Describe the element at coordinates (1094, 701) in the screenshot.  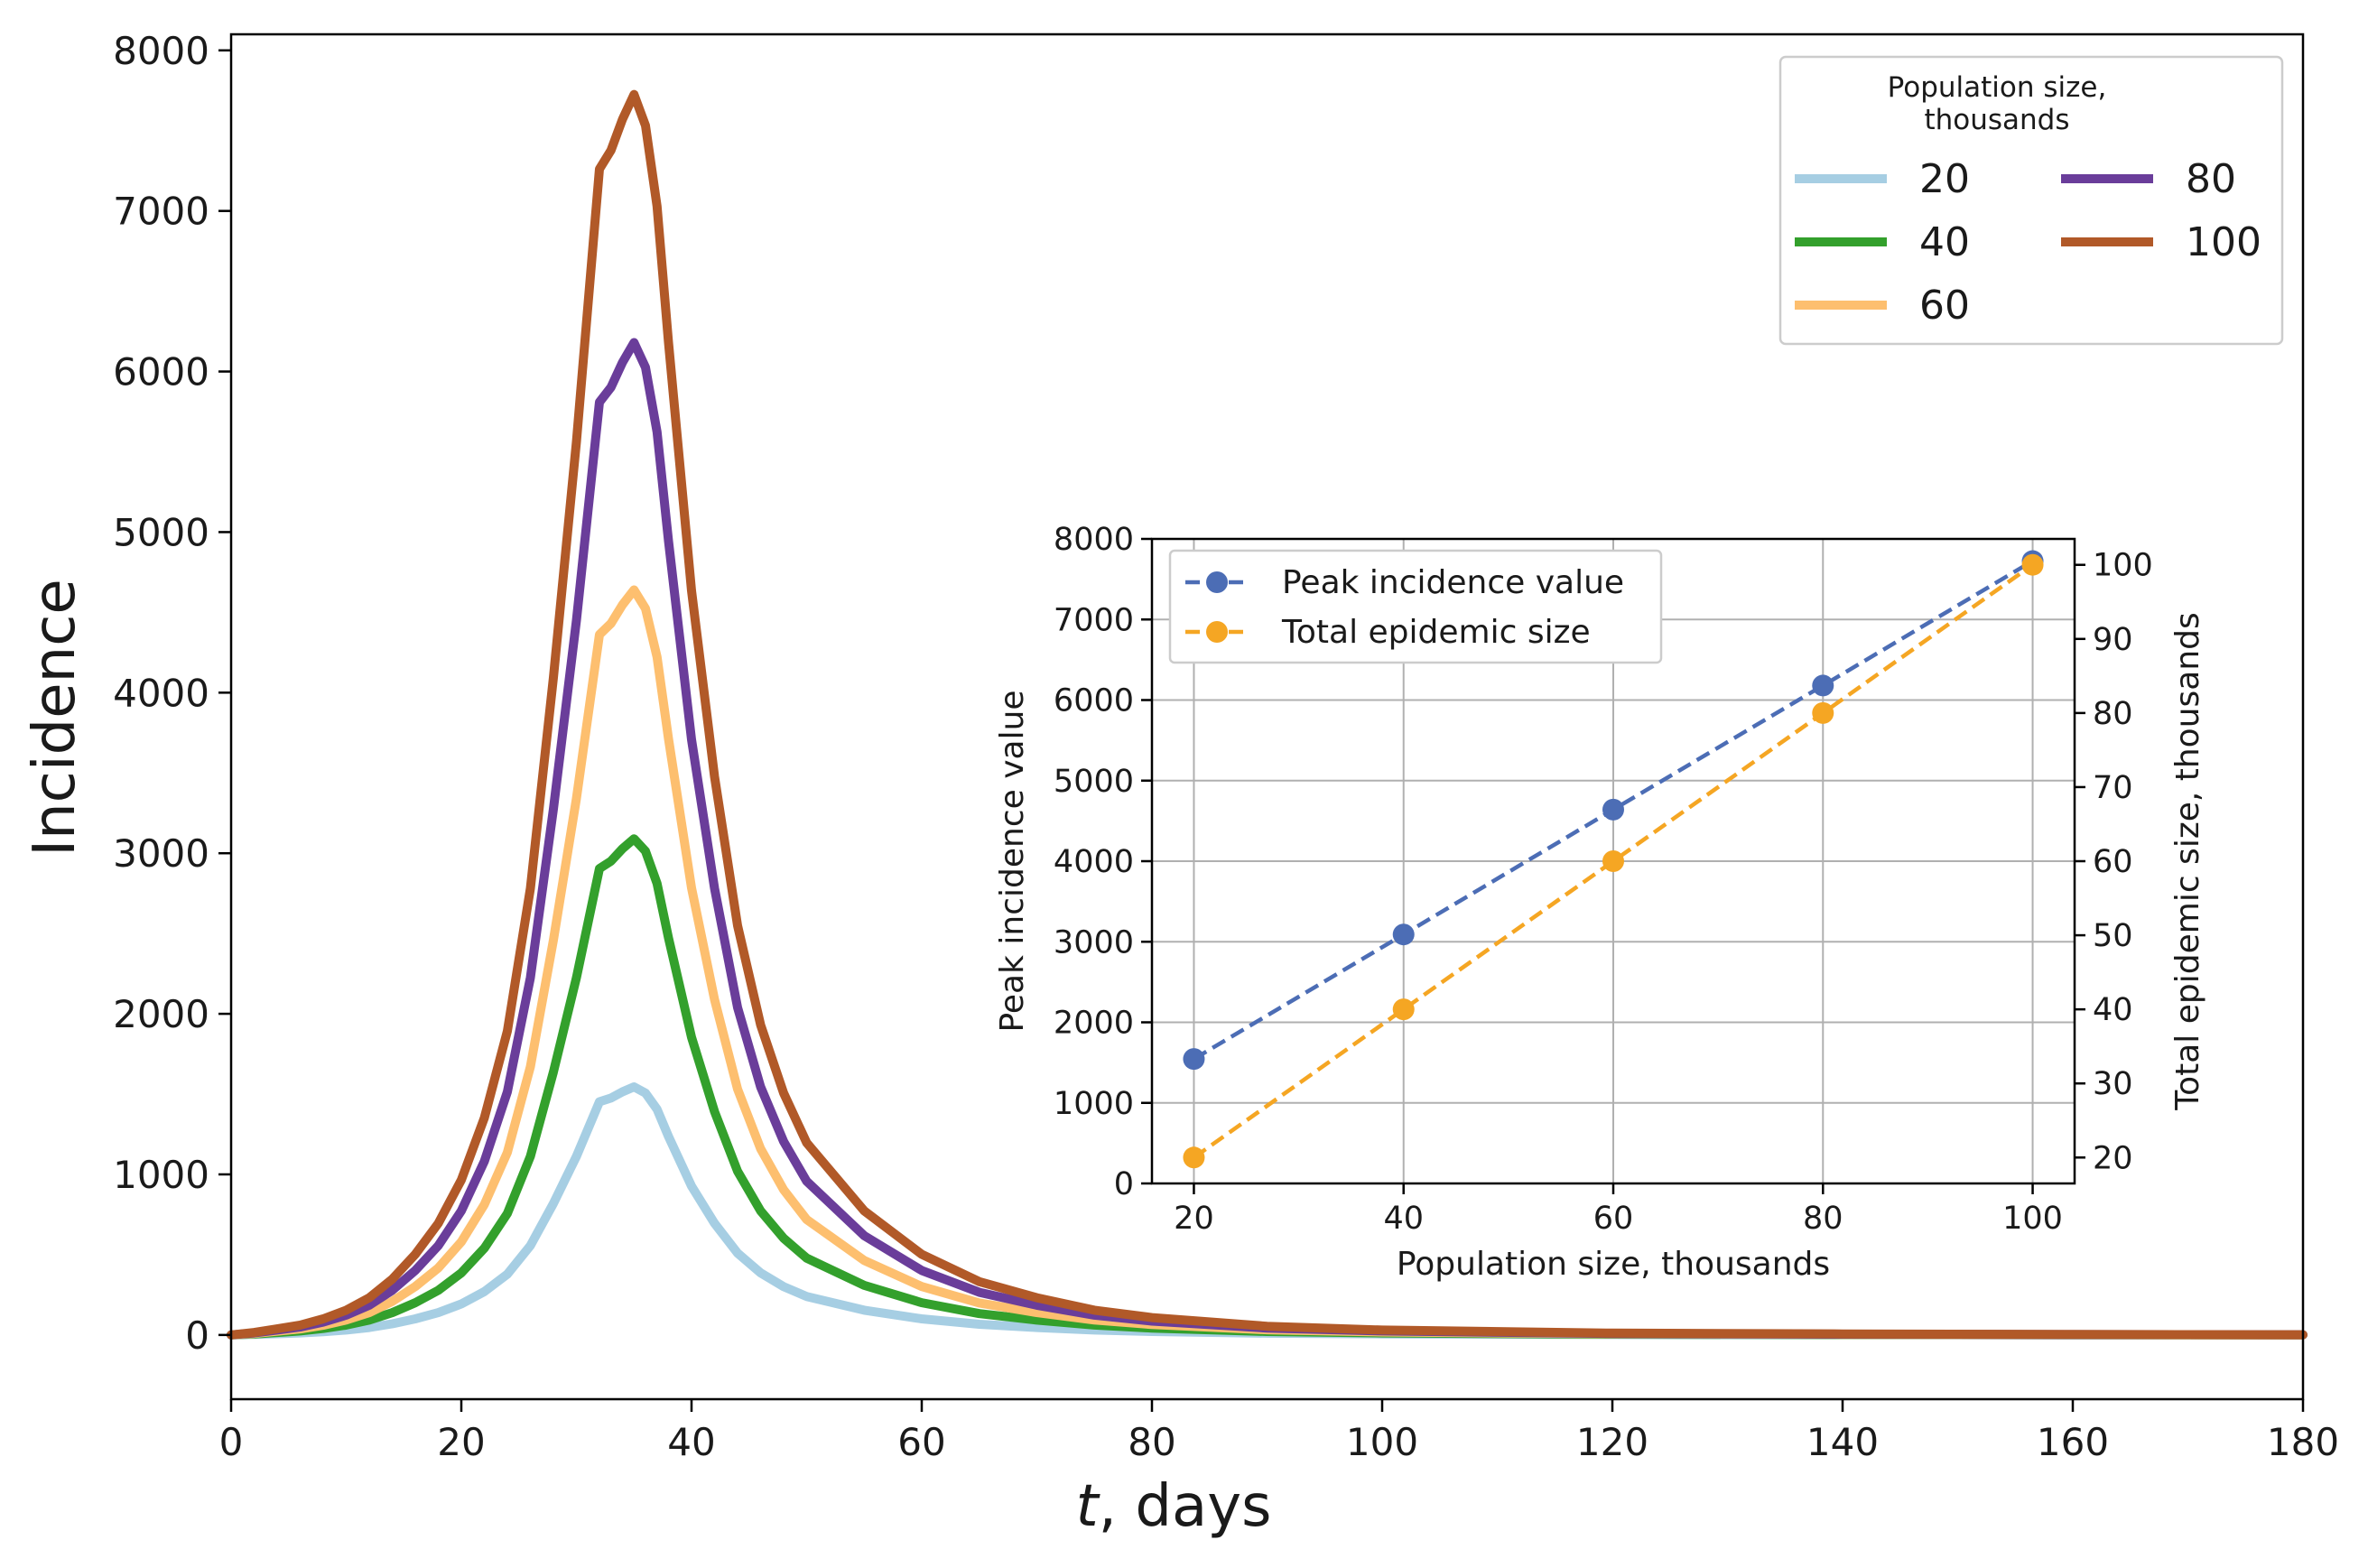
I see `inset-y-tick-label-left: 6000` at that location.